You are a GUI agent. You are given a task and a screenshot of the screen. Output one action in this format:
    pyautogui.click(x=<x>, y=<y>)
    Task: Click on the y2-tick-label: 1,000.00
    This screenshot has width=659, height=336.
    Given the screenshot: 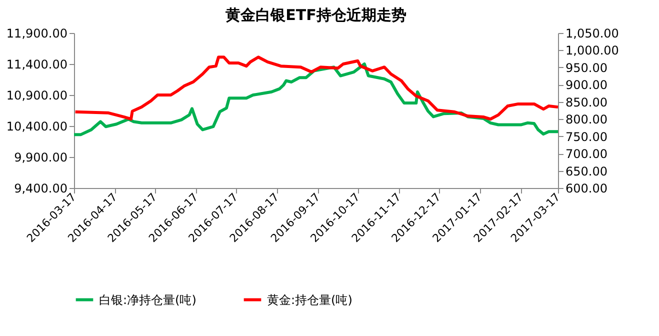 What is the action you would take?
    pyautogui.click(x=592, y=51)
    